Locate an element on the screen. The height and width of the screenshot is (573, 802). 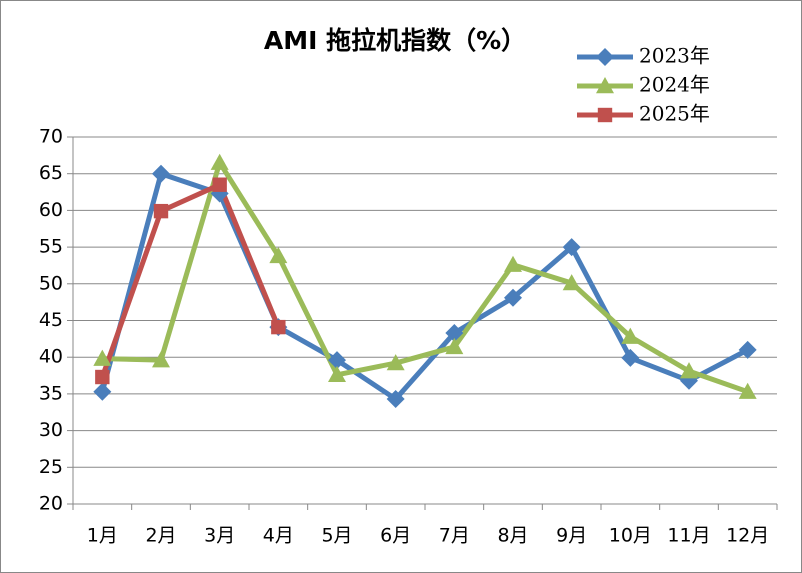
x-tick-label: 6月 is located at coordinates (395, 536).